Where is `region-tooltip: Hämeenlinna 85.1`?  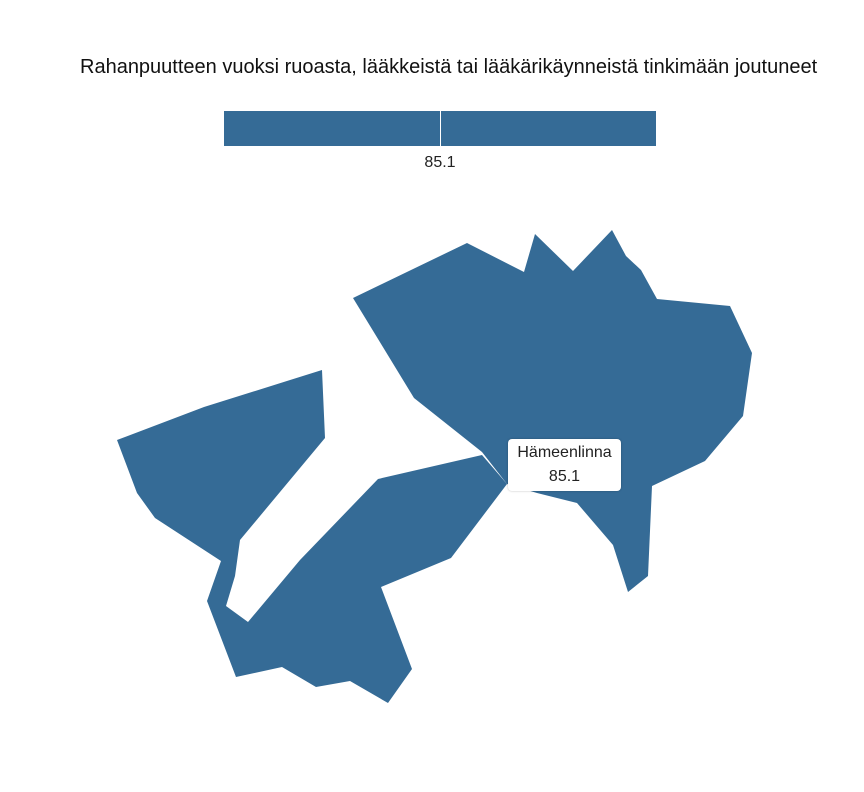 region-tooltip: Hämeenlinna 85.1 is located at coordinates (564, 465).